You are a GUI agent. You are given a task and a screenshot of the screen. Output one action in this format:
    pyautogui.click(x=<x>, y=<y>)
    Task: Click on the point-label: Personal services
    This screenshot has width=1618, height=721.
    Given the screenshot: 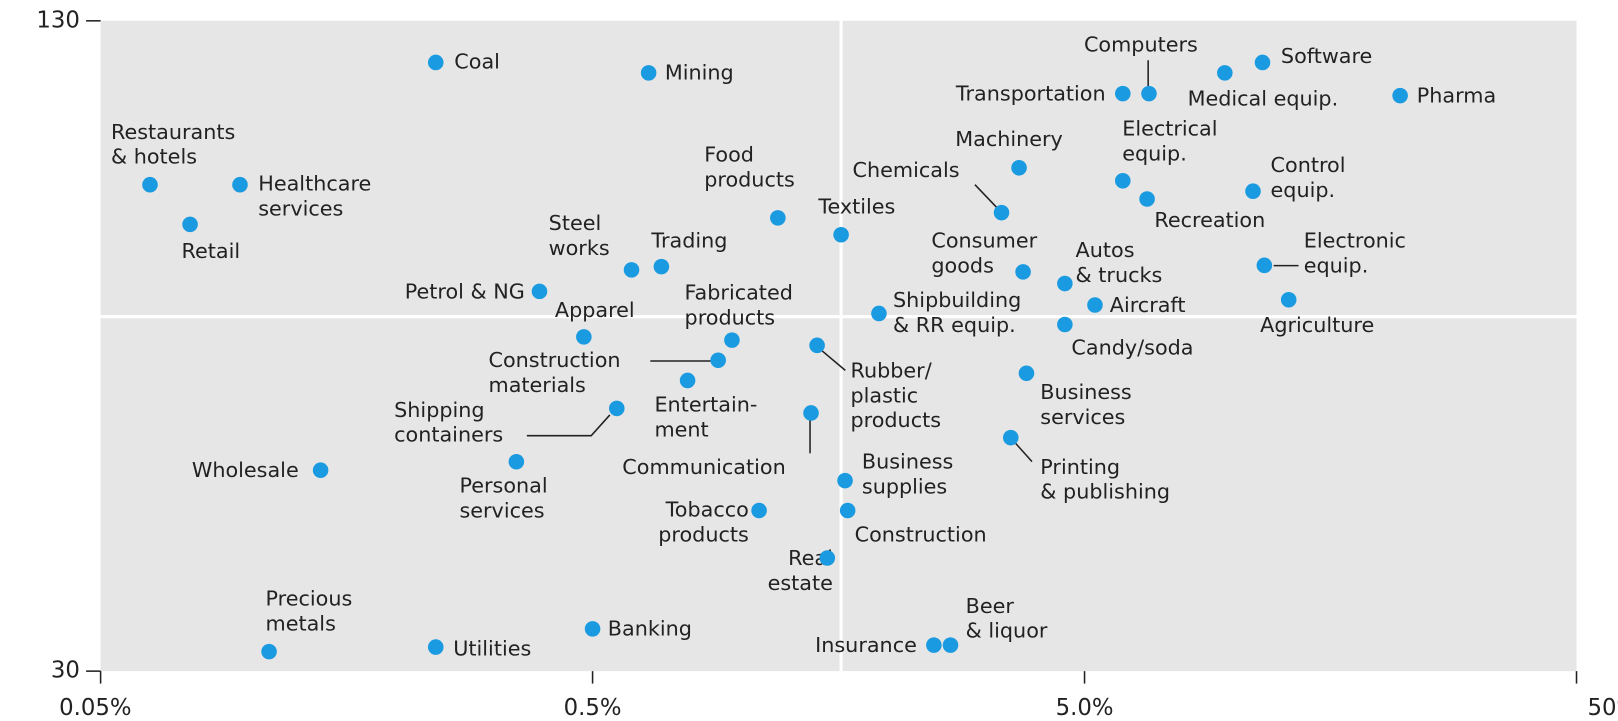 What is the action you would take?
    pyautogui.click(x=503, y=498)
    